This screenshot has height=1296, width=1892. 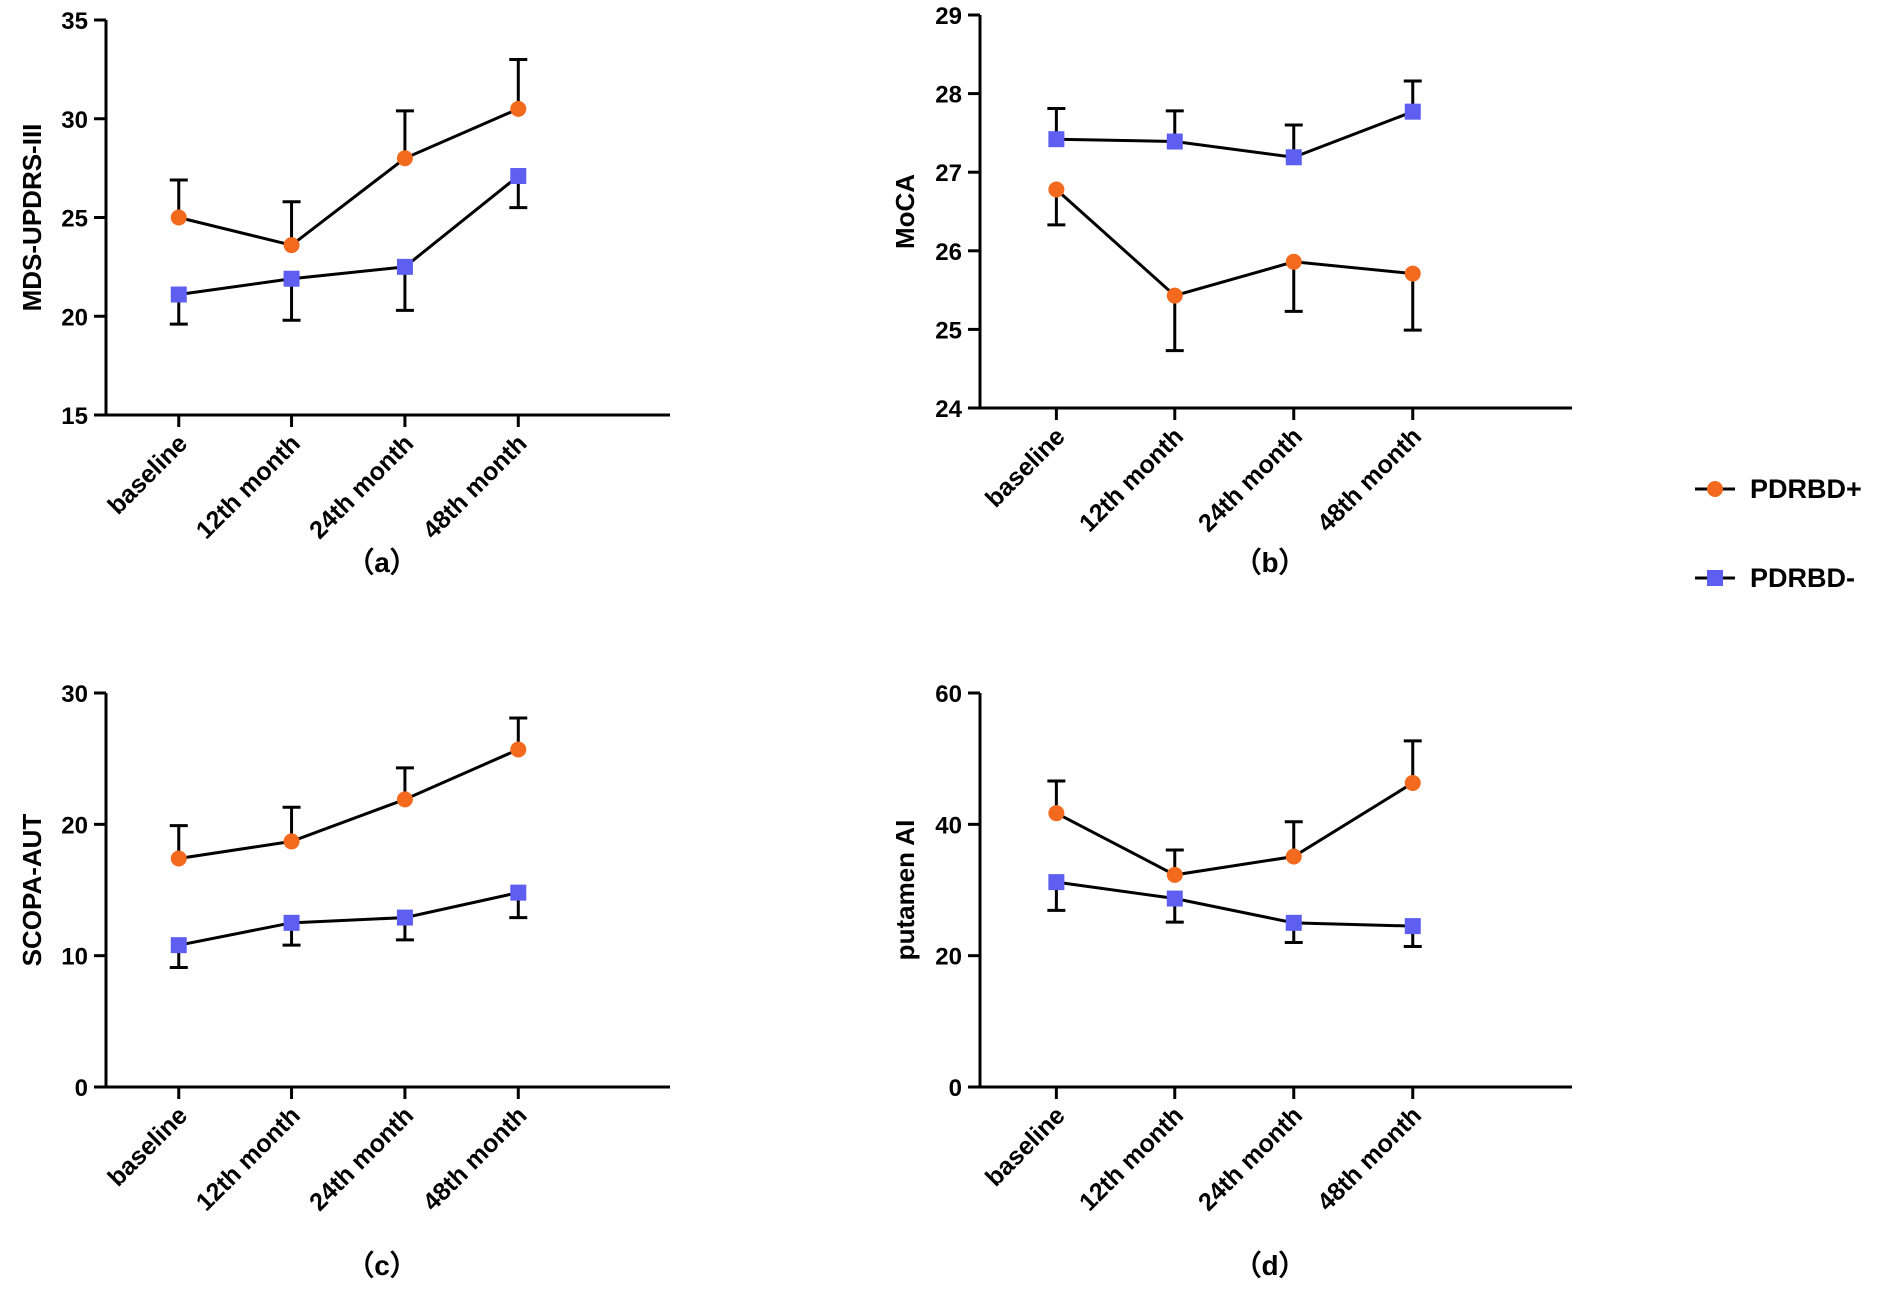 I want to click on y-tick-label: 27, so click(x=948, y=173).